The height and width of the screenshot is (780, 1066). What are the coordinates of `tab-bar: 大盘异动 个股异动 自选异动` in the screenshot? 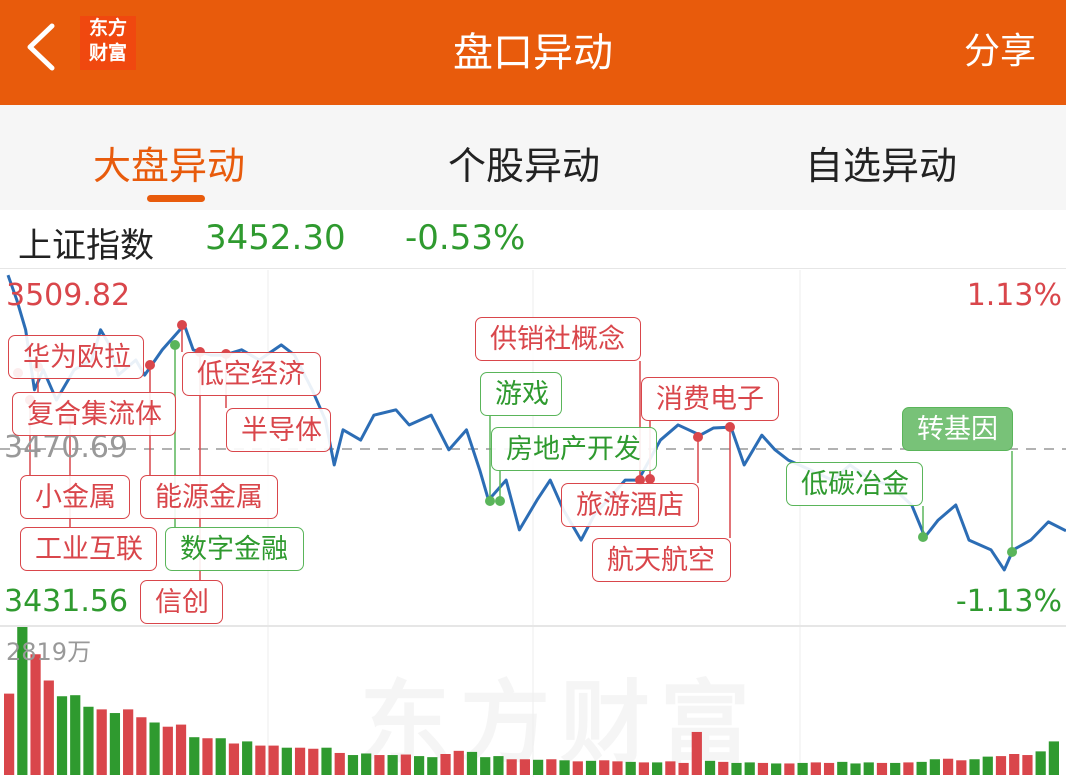 It's located at (533, 157).